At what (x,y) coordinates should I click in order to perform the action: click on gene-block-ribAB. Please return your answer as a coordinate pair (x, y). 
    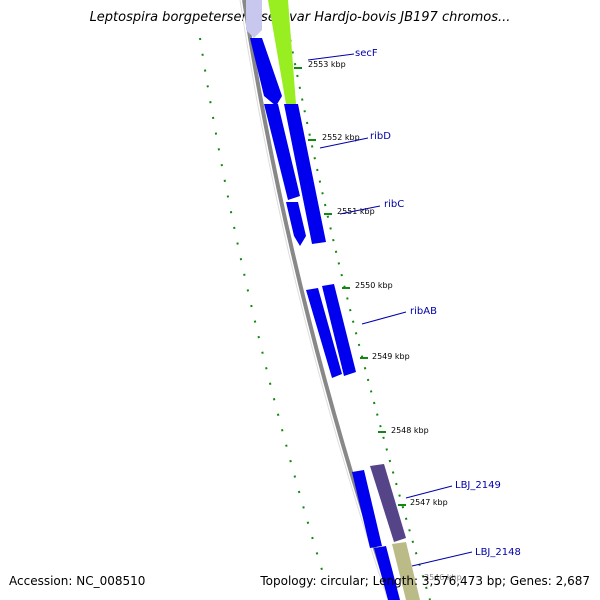
    Looking at the image, I should click on (324, 333).